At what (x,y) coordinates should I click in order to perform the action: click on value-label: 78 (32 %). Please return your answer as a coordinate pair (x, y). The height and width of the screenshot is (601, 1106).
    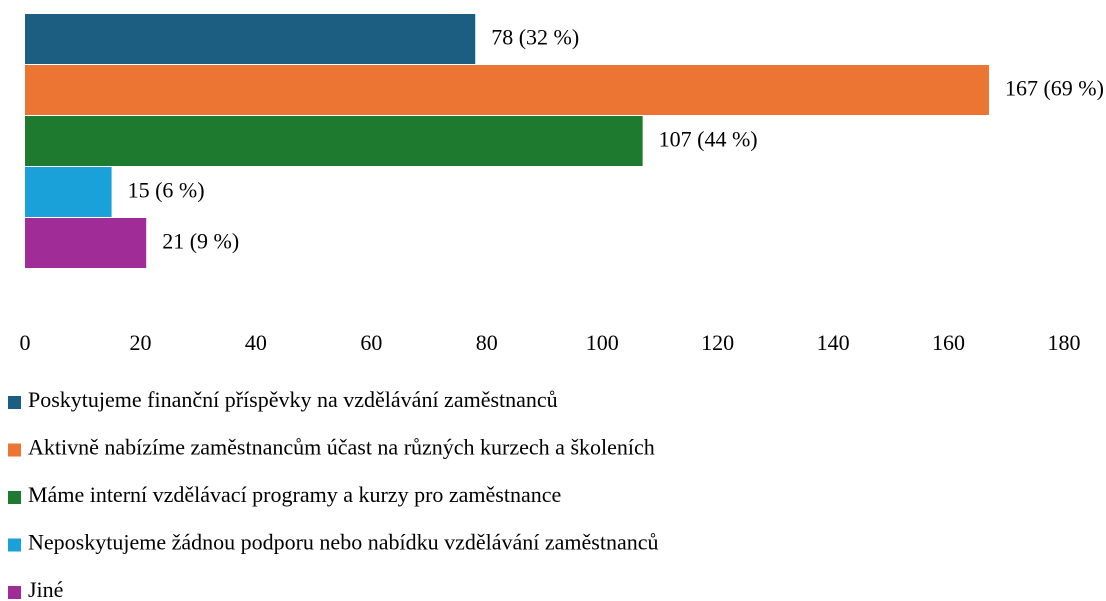
    Looking at the image, I should click on (535, 37).